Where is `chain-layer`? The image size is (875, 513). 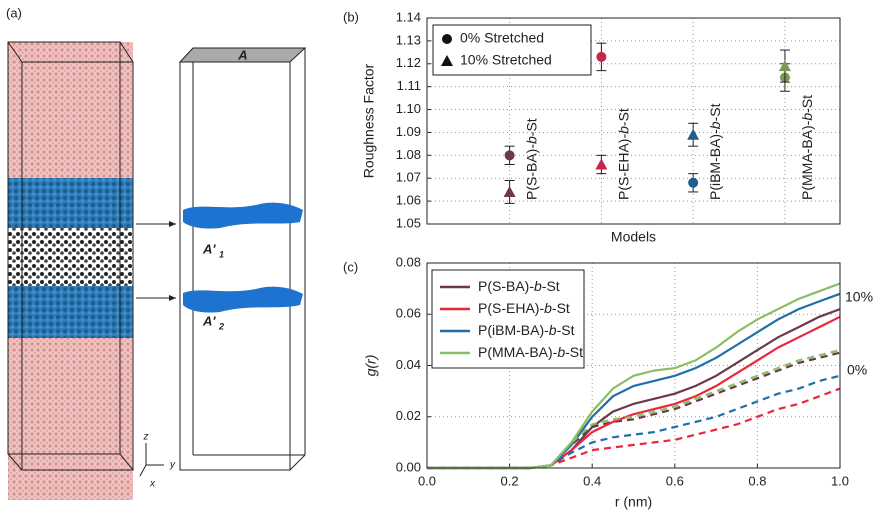
chain-layer is located at coordinates (70, 257).